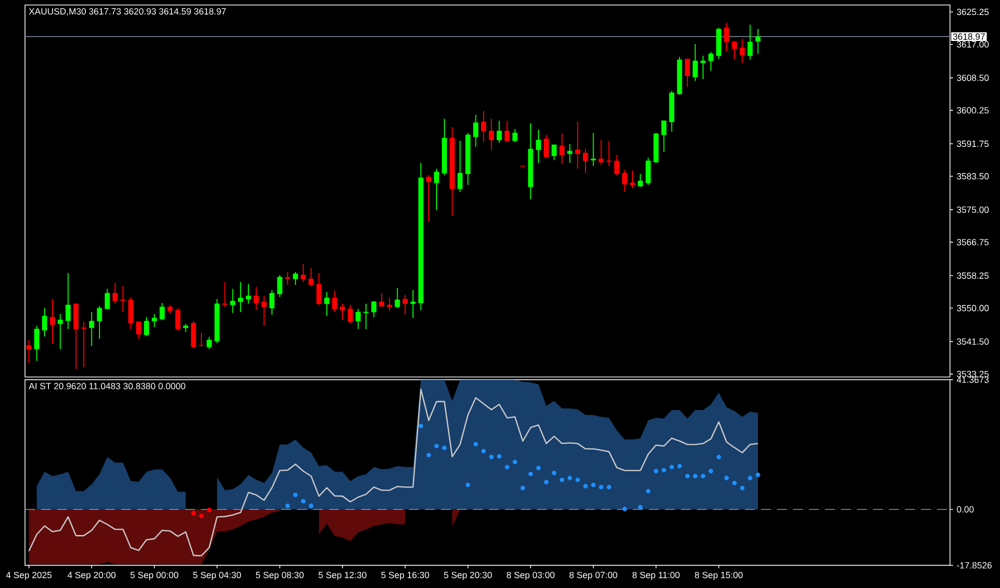 This screenshot has width=1000, height=588. I want to click on x-tick-label: 5 Sep 00:00, so click(154, 576).